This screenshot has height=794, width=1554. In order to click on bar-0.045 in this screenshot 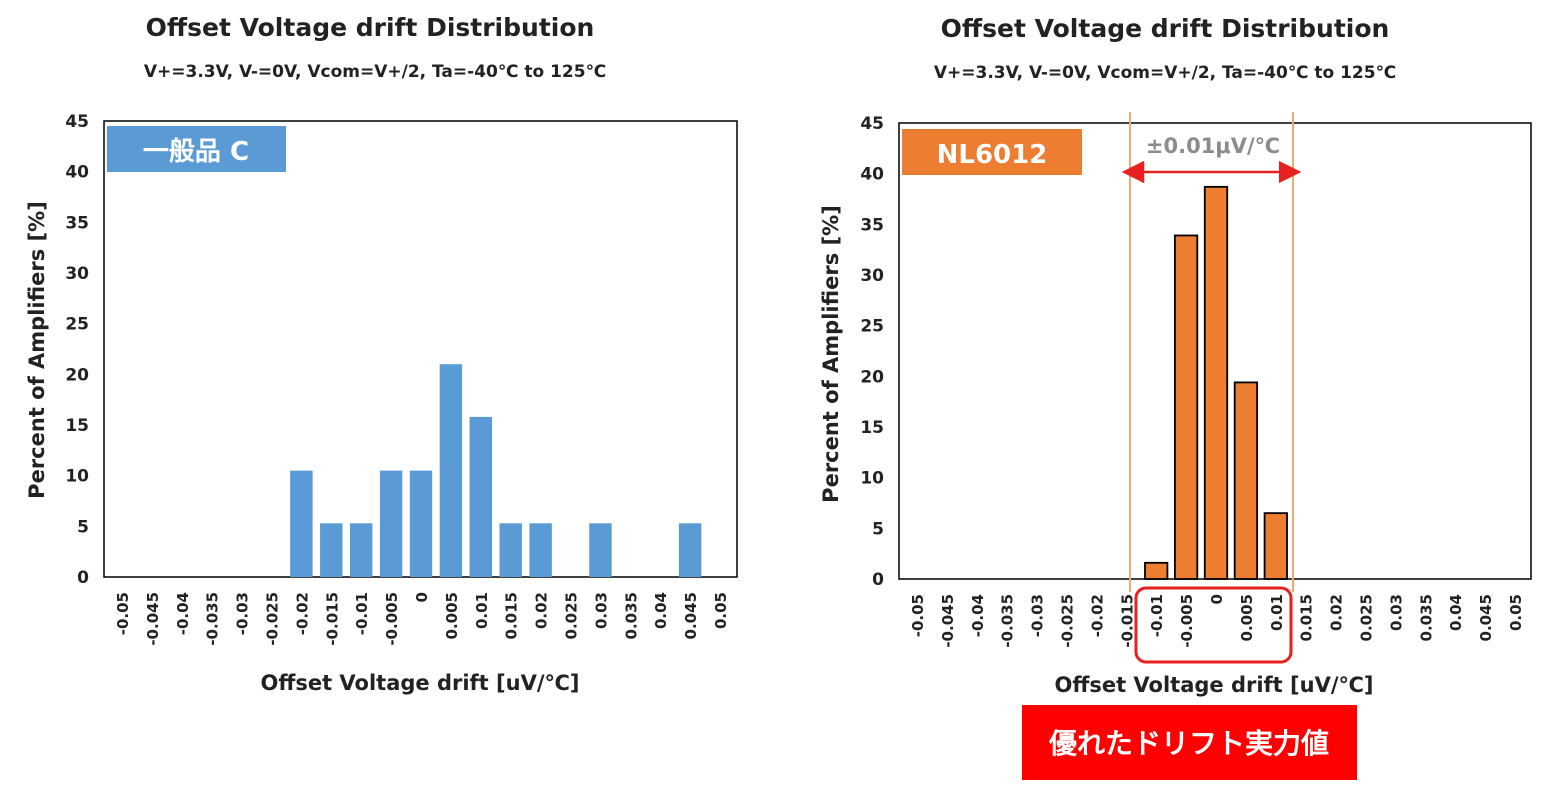, I will do `click(690, 550)`.